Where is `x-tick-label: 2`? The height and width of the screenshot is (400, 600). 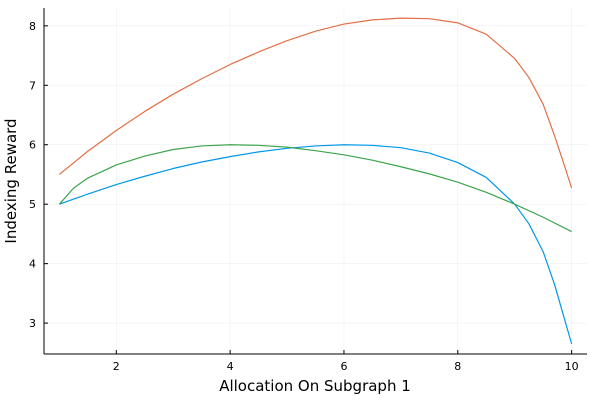
x-tick-label: 2 is located at coordinates (116, 366).